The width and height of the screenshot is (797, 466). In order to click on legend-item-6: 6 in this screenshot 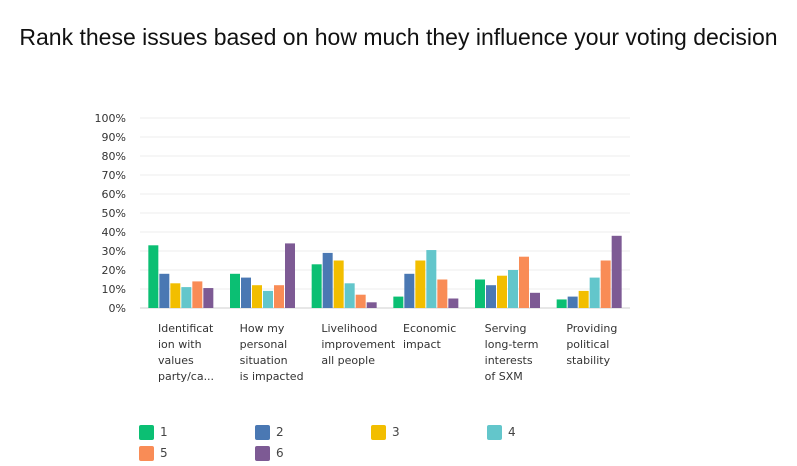, I will do `click(269, 453)`.